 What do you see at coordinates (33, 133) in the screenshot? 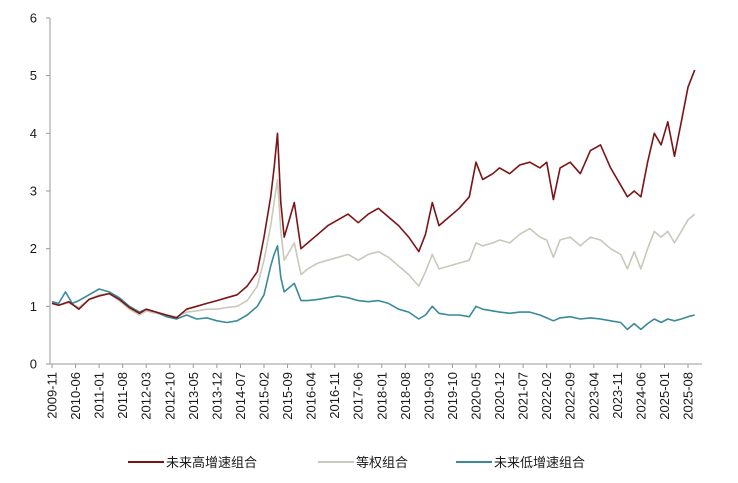
I see `y-tick-label: 4` at bounding box center [33, 133].